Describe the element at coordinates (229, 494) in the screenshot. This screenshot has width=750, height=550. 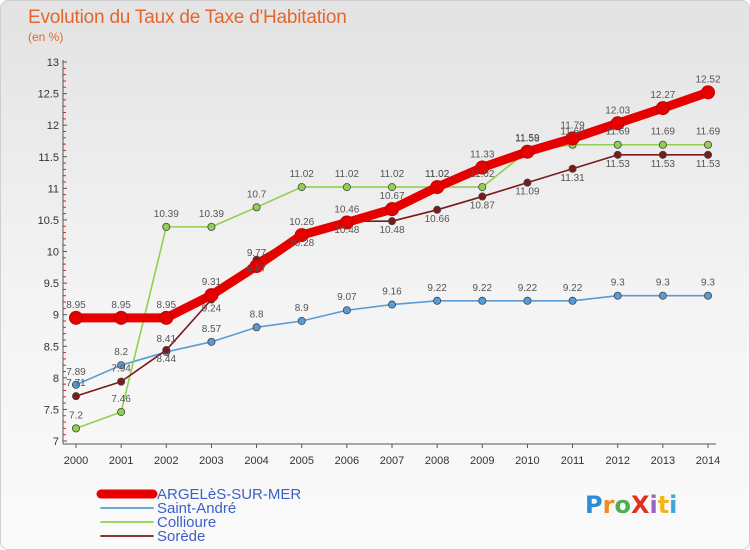
I see `legend-label: ARGELèS-SUR-MER` at that location.